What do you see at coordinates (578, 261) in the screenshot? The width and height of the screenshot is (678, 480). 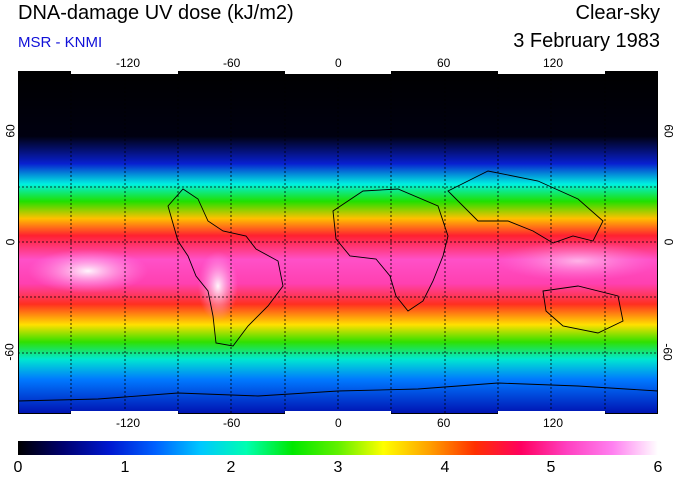 I see `uv-hotspot-indian` at bounding box center [578, 261].